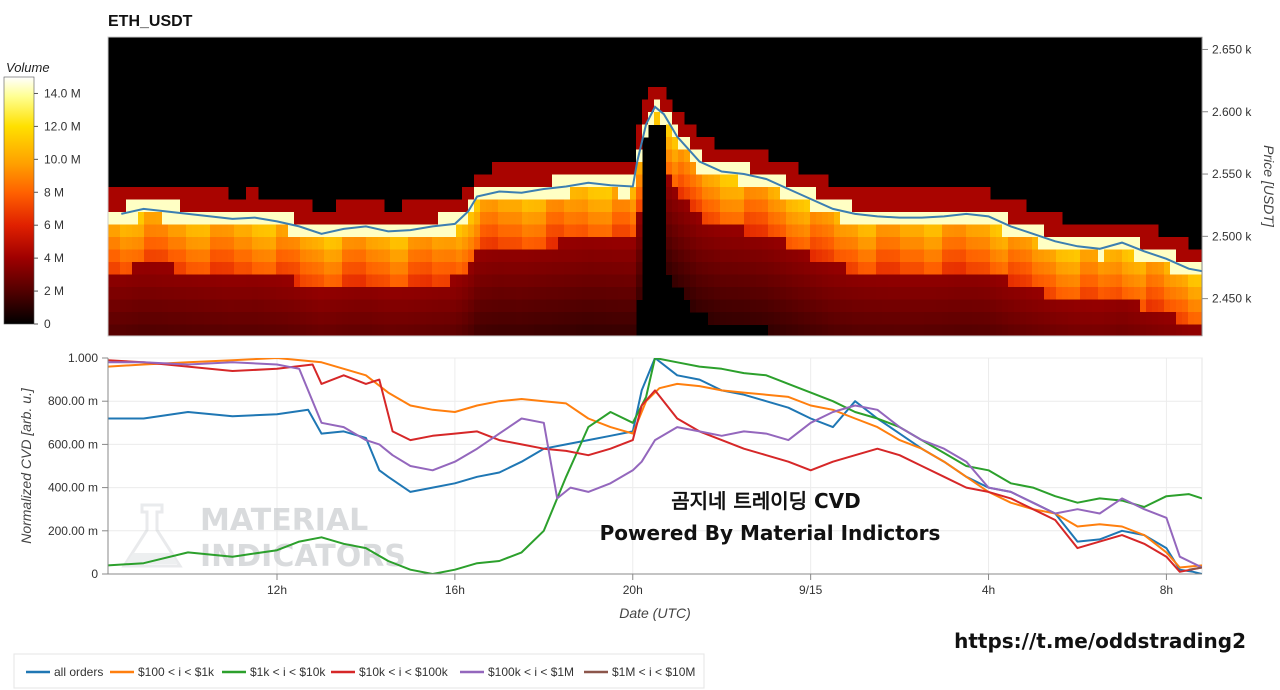 The image size is (1280, 690). I want to click on legend-label: all orders, so click(78, 672).